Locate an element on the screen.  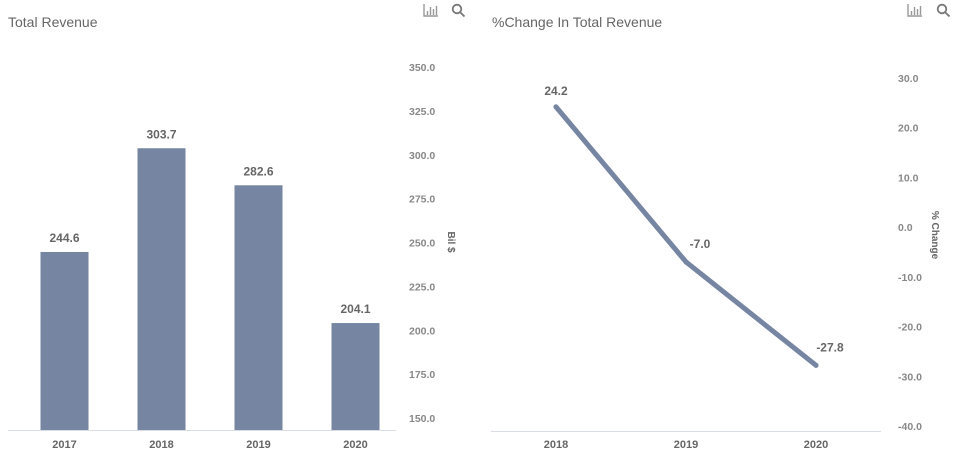
chart-title: %Change In Total Revenue is located at coordinates (577, 22).